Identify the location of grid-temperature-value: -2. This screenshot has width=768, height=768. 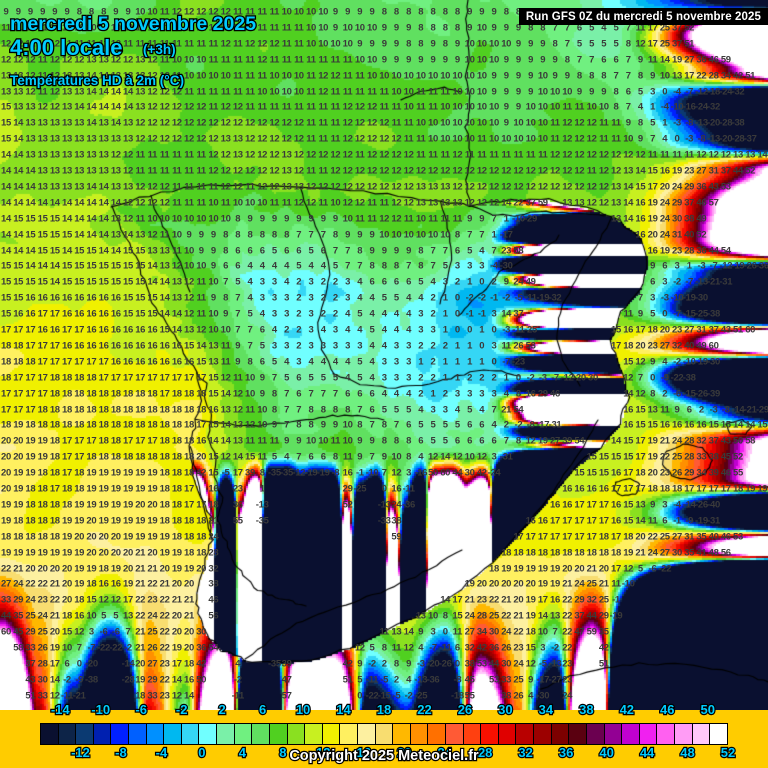
(237, 680).